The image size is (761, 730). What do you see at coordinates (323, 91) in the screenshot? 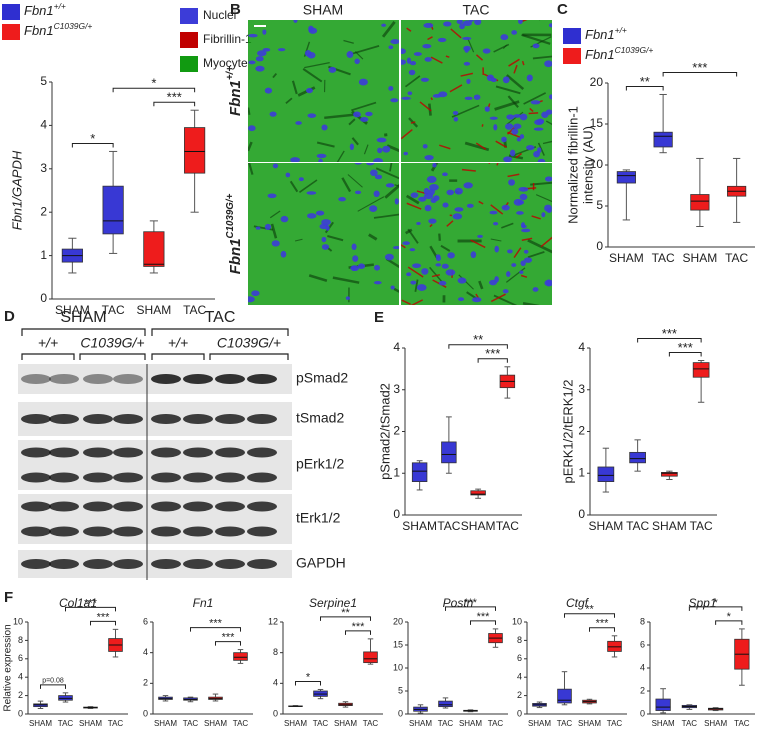
I see `micrograph-bg` at bounding box center [323, 91].